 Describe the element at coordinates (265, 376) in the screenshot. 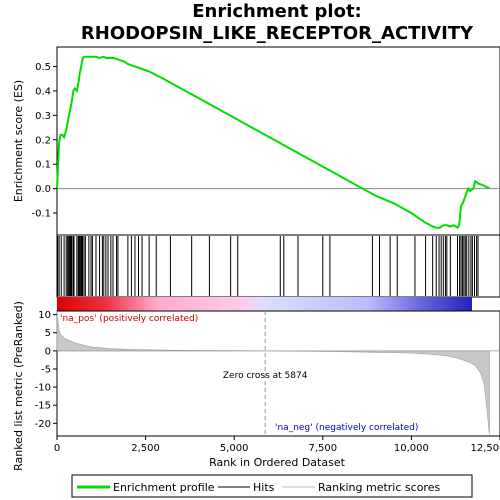

I see `zero-cross-label: Zero cross at 5874` at that location.